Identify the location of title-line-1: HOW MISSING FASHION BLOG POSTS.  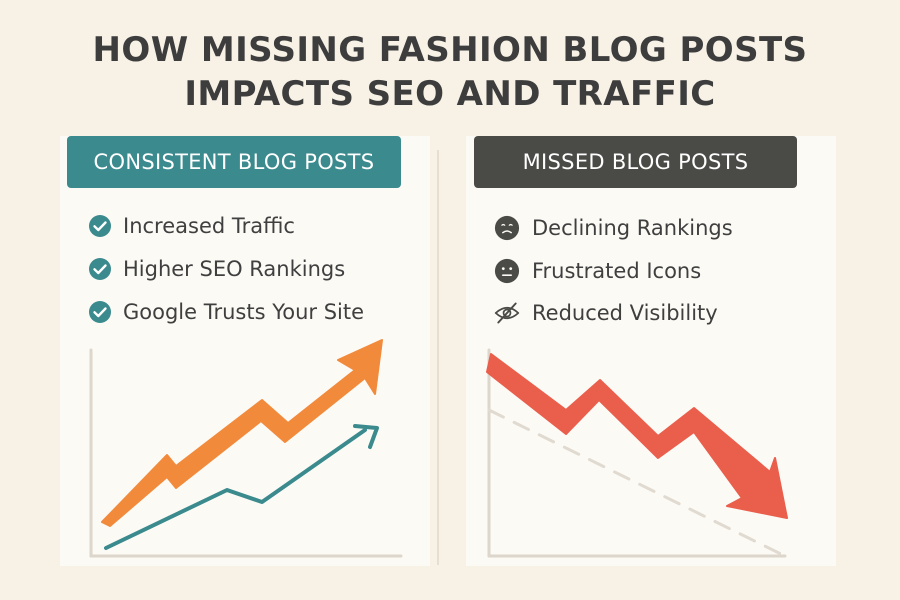
(450, 50).